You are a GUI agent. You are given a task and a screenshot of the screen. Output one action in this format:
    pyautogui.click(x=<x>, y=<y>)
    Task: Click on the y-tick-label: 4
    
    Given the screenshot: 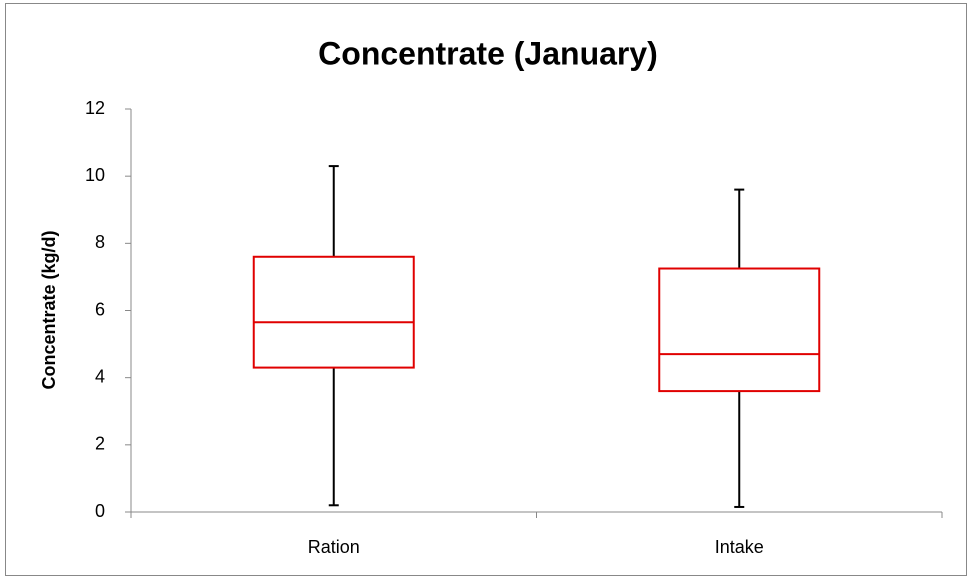 What is the action you would take?
    pyautogui.click(x=100, y=376)
    